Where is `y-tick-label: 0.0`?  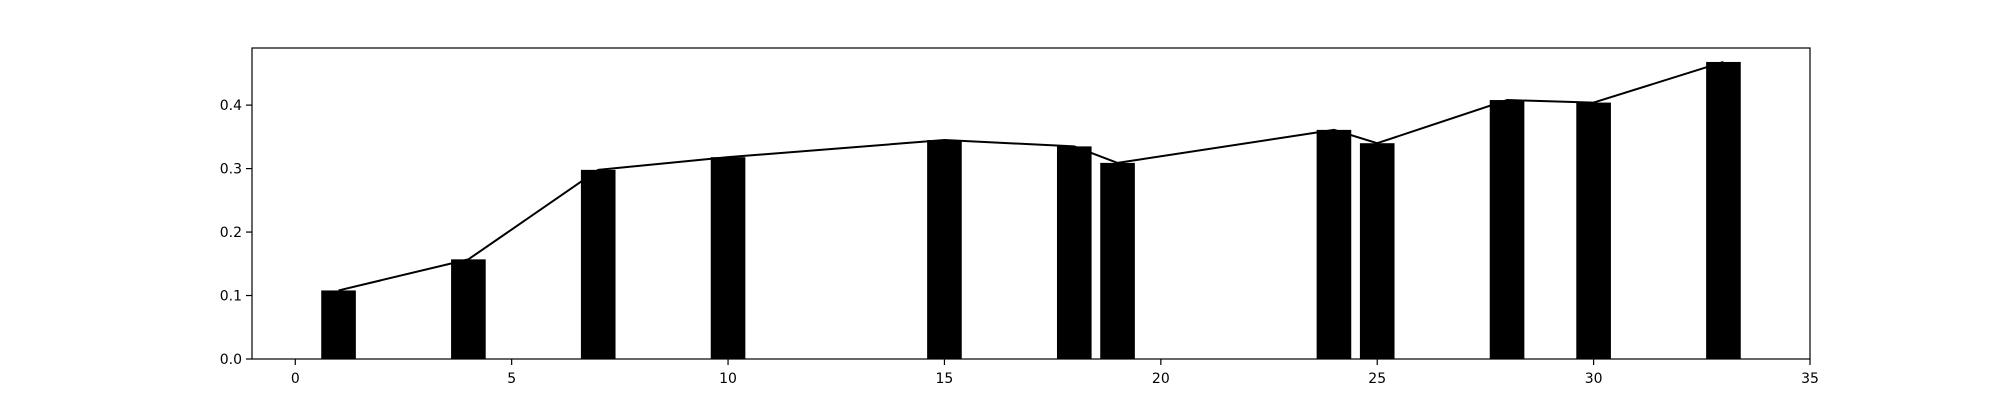
y-tick-label: 0.0 is located at coordinates (231, 360).